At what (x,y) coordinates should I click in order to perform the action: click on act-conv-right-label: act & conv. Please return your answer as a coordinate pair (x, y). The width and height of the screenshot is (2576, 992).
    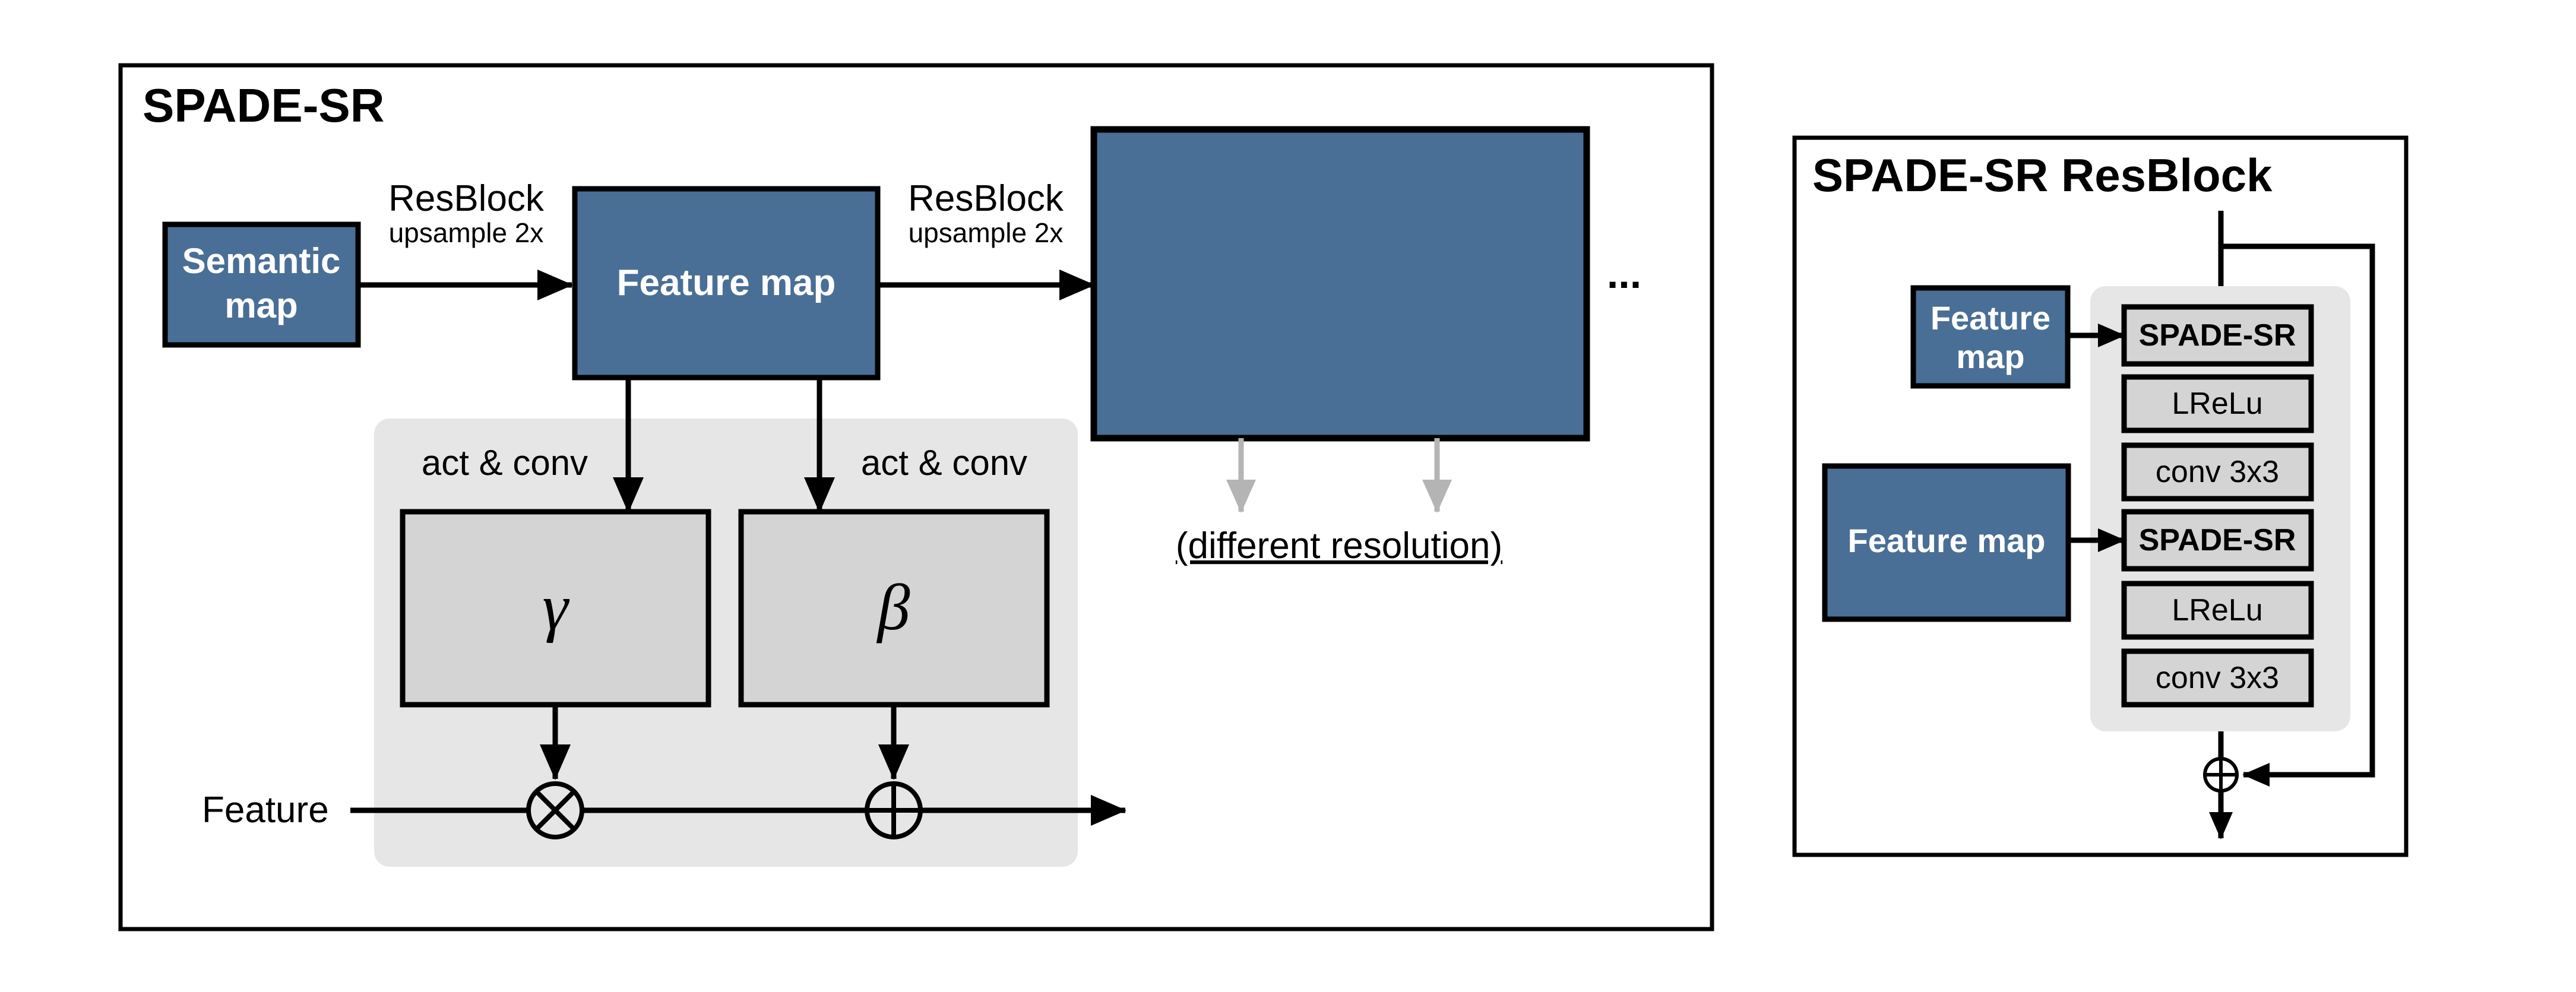
    Looking at the image, I should click on (944, 463).